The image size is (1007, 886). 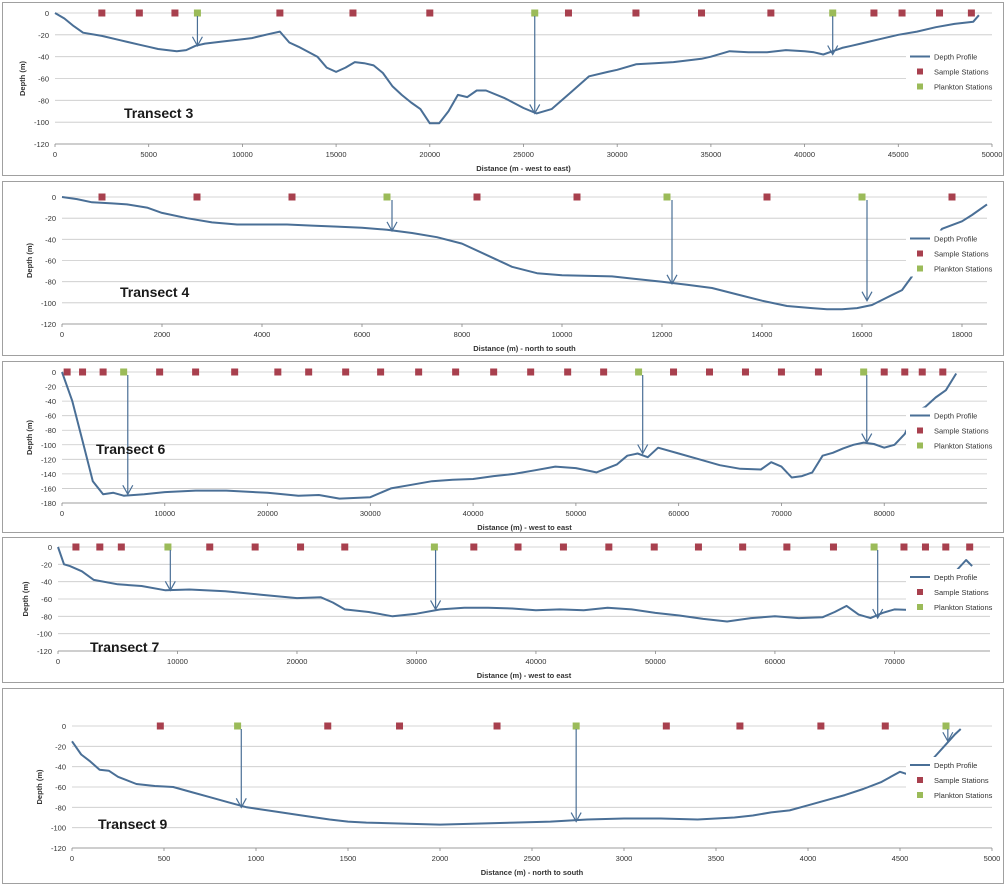 What do you see at coordinates (900, 858) in the screenshot?
I see `x-tick-label: 4500` at bounding box center [900, 858].